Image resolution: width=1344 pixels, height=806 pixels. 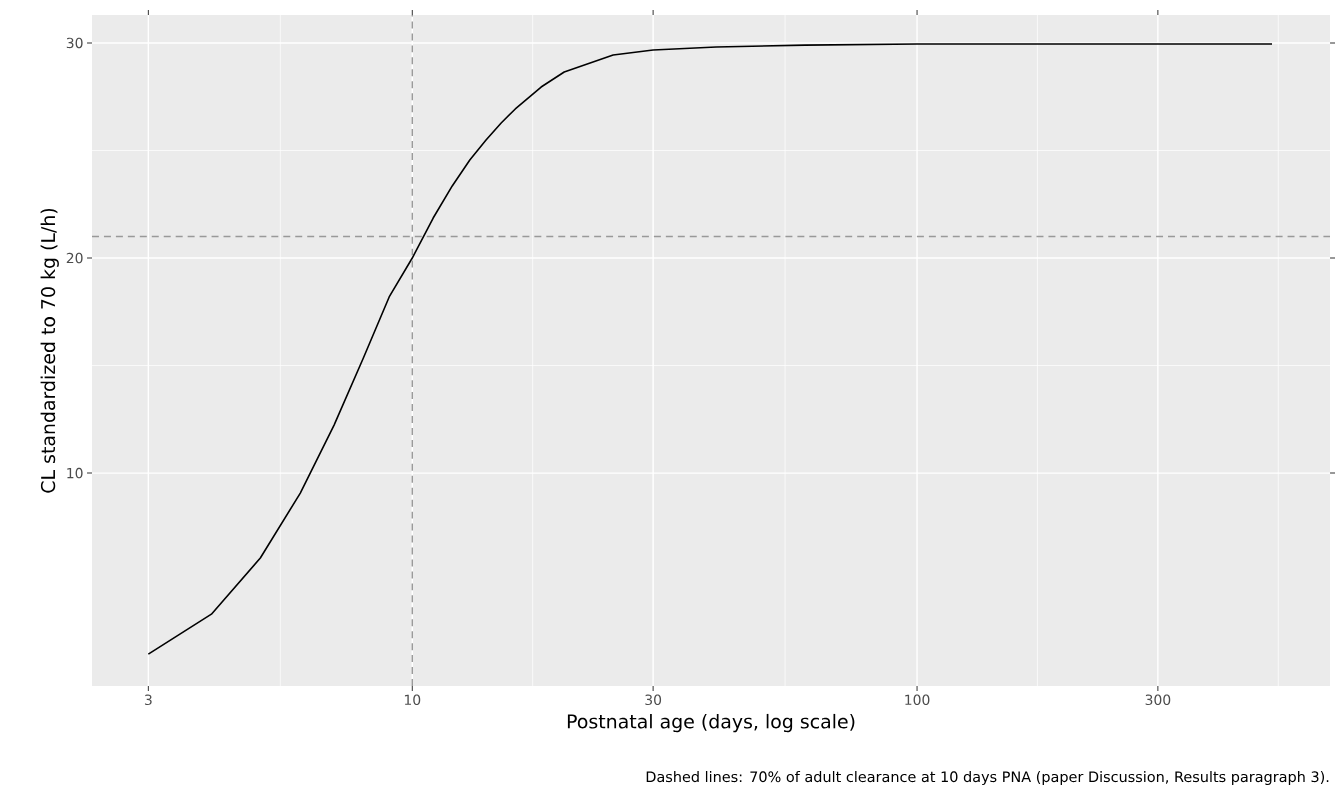 What do you see at coordinates (711, 723) in the screenshot?
I see `x-axis-title: Postnatal age (days, log scale)` at bounding box center [711, 723].